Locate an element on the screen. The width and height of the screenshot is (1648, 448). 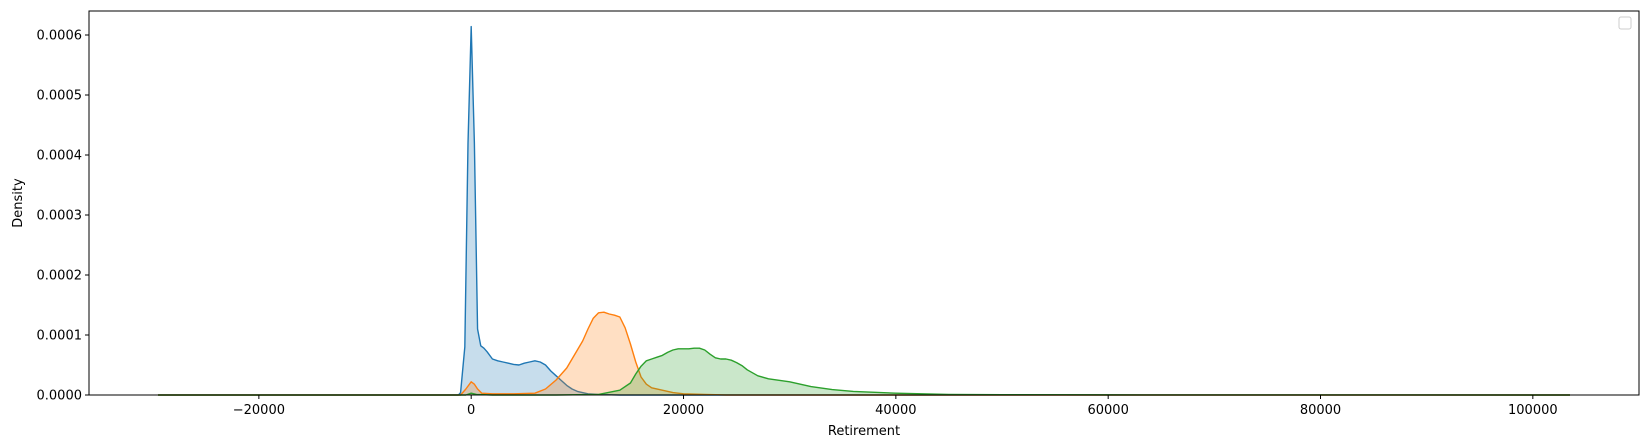
y-axis-label: Density is located at coordinates (18, 203).